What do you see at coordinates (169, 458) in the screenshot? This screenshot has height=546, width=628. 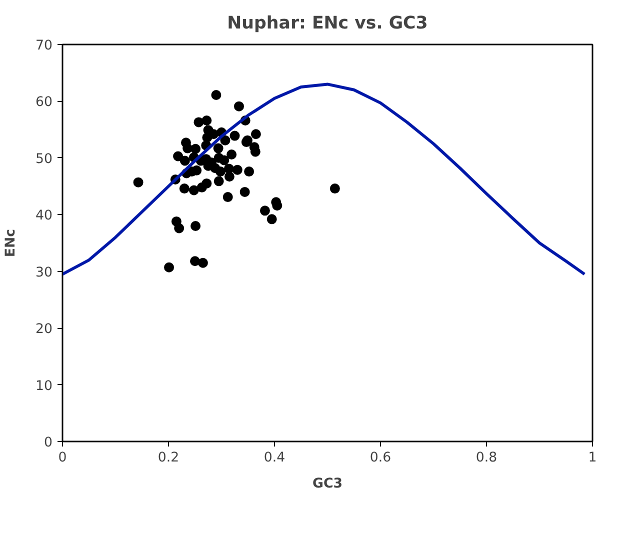 I see `x-tick-label: 0.2` at bounding box center [169, 458].